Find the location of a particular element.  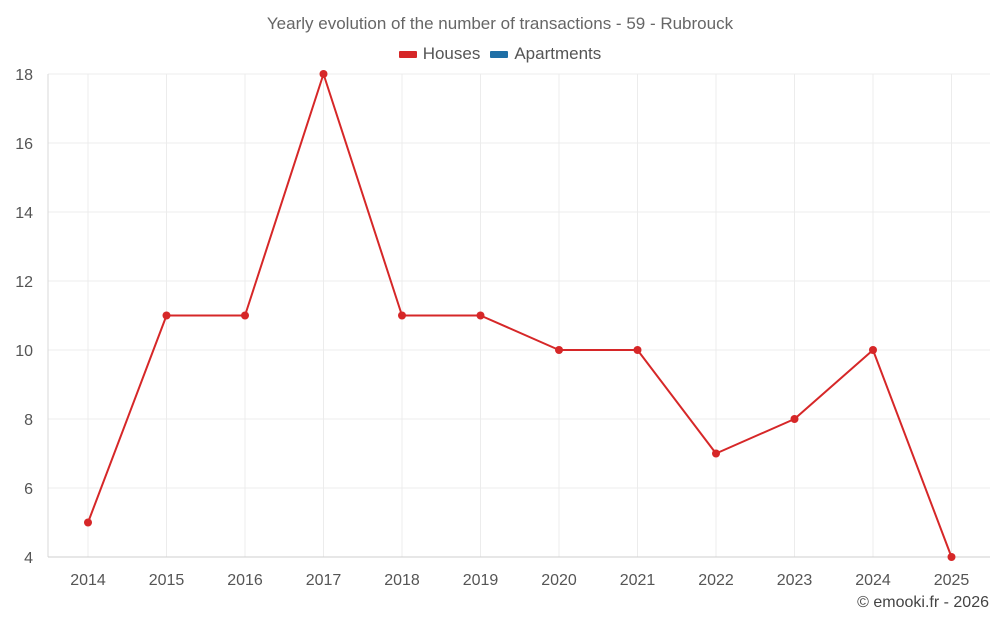

y-tick-label: 16 is located at coordinates (24, 144).